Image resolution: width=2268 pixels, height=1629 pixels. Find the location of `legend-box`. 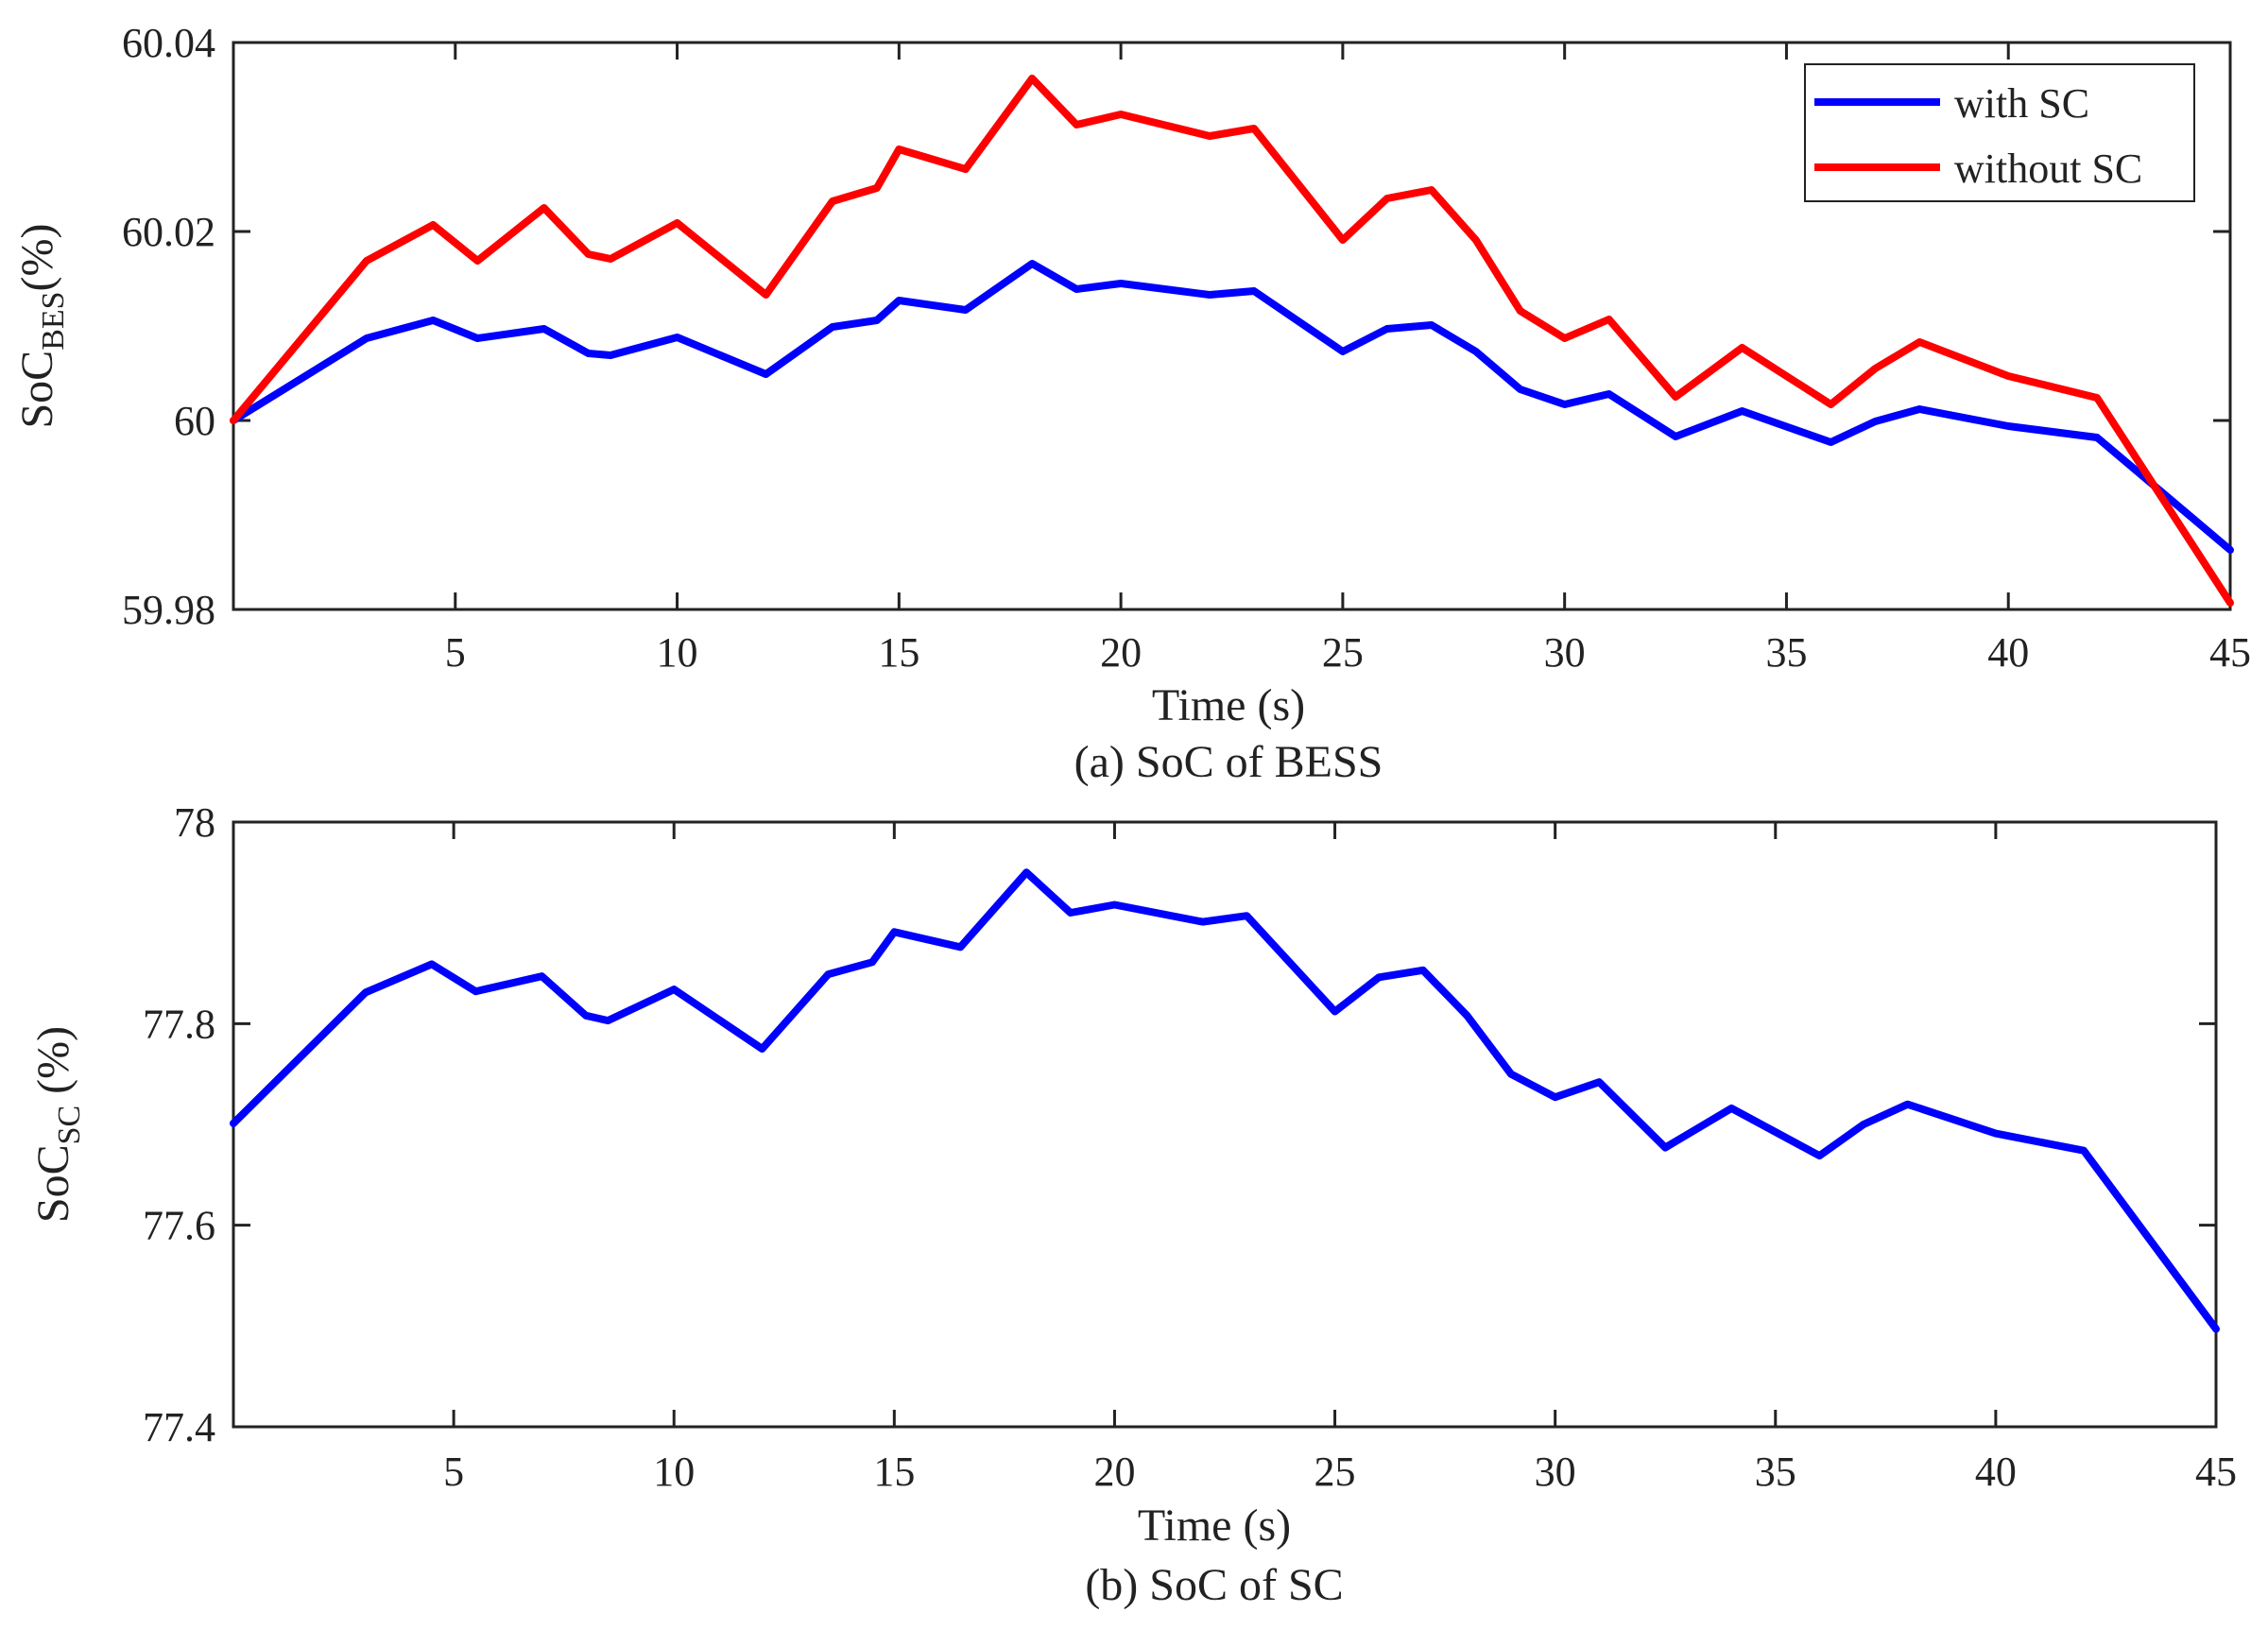

legend-box is located at coordinates (1999, 133).